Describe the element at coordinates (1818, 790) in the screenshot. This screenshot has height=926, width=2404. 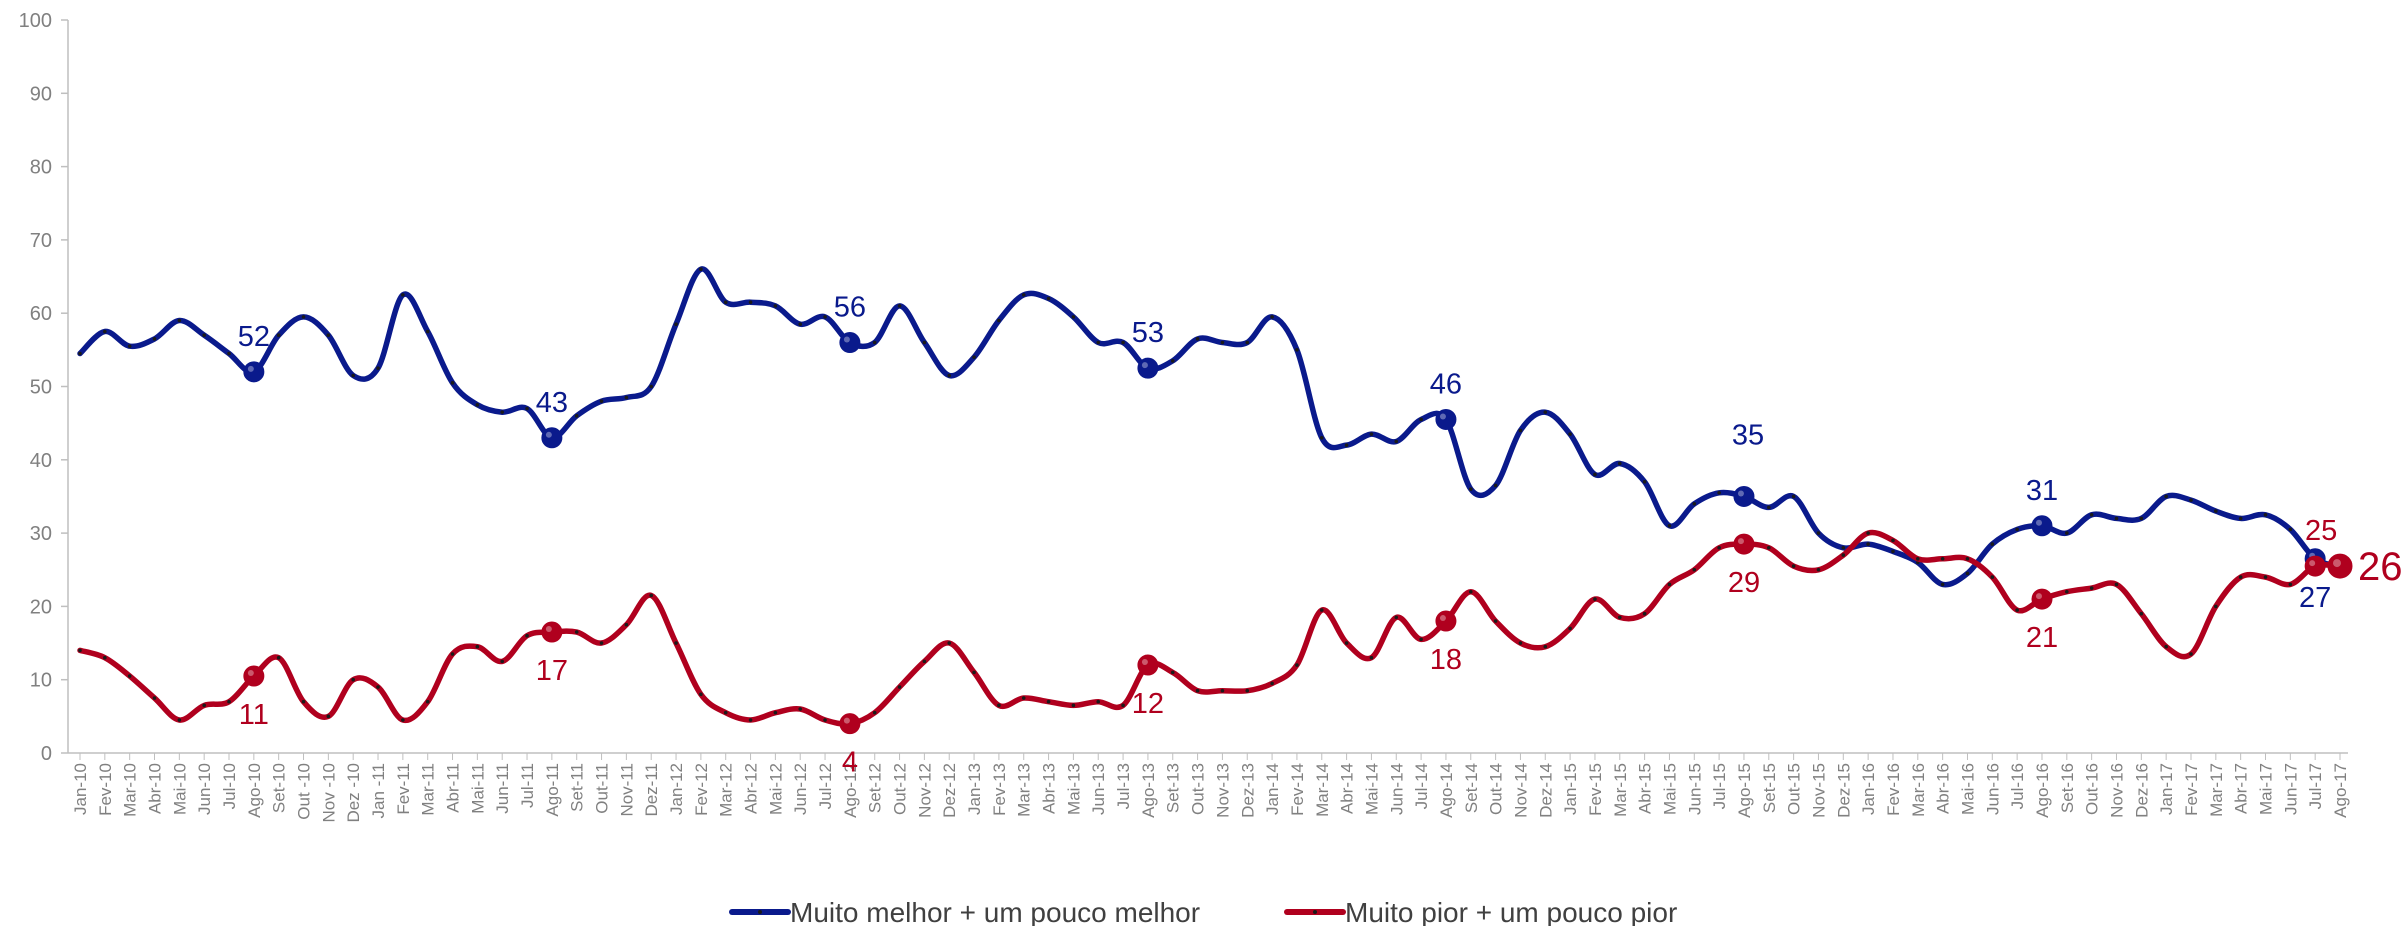
I see `x-tick-label: Nov-15` at that location.